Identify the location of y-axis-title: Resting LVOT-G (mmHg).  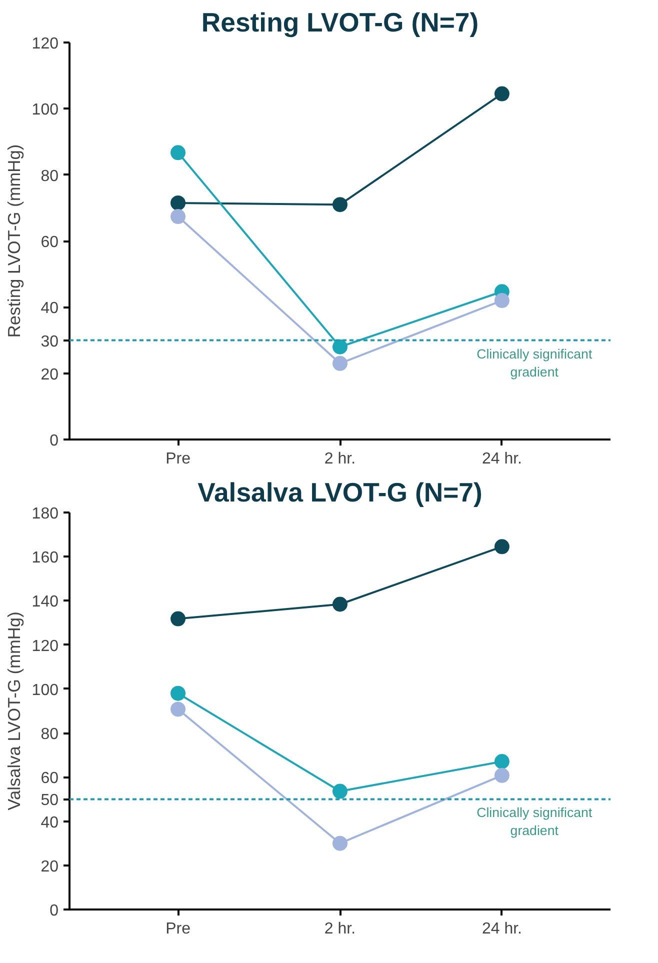
(14, 241).